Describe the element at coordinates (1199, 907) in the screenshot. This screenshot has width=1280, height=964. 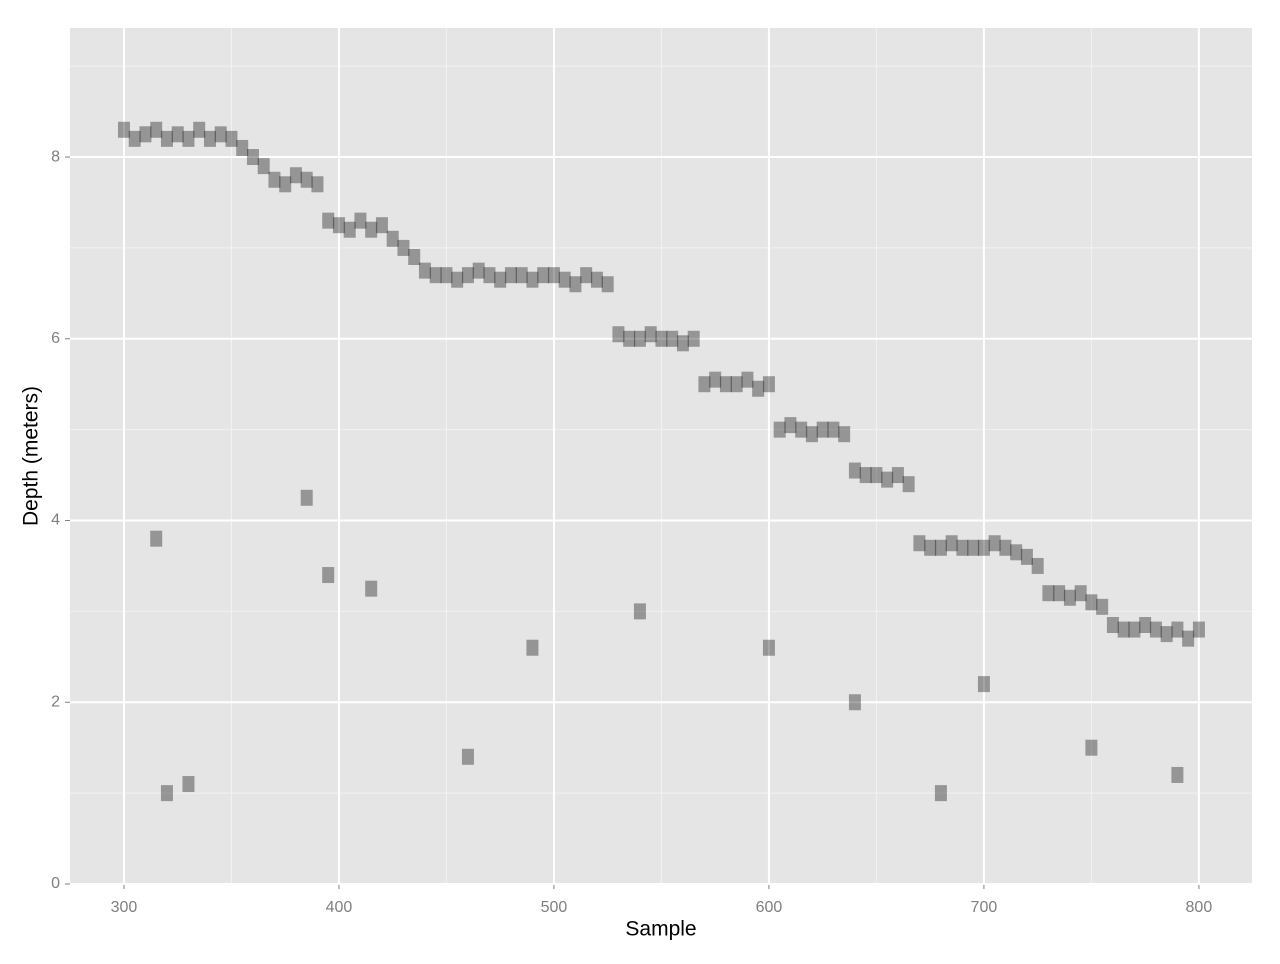
I see `x-tick-label: 800` at that location.